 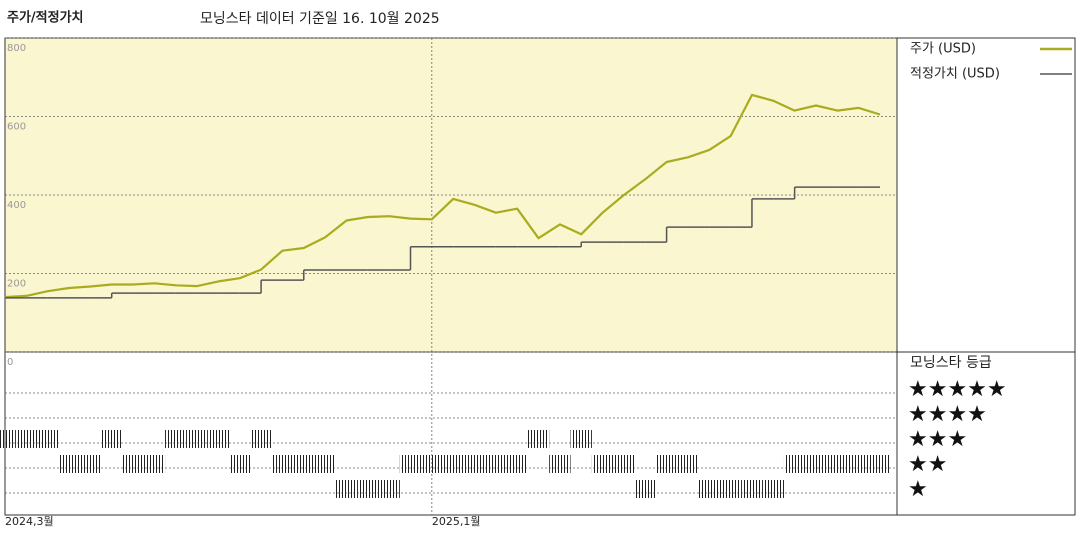 What do you see at coordinates (927, 464) in the screenshot?
I see `rating-label: ★★` at bounding box center [927, 464].